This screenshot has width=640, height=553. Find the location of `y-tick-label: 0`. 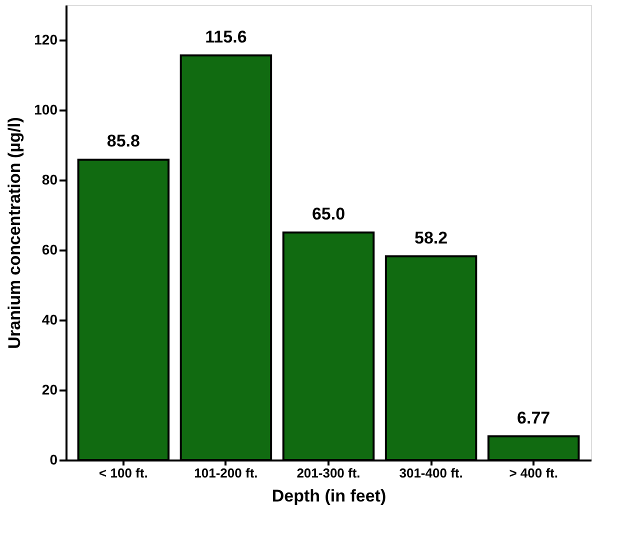

y-tick-label: 0 is located at coordinates (54, 460).